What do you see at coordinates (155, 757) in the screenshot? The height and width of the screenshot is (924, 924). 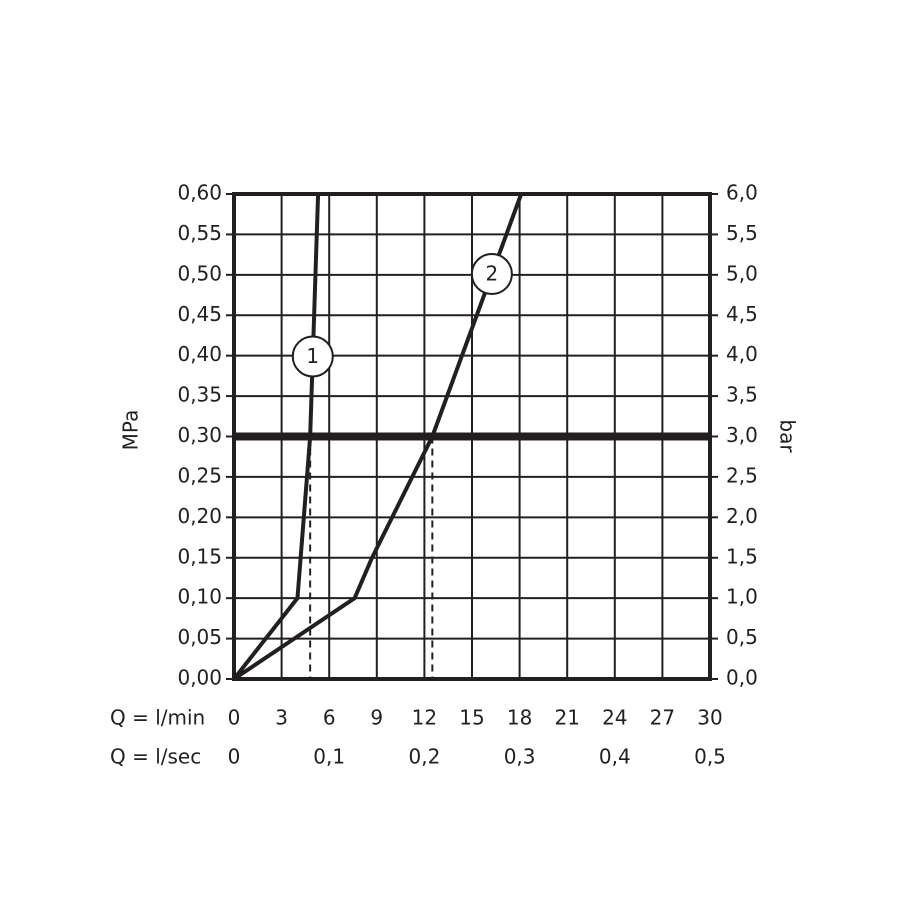 I see `x2-axis-label: Q = l/sec` at bounding box center [155, 757].